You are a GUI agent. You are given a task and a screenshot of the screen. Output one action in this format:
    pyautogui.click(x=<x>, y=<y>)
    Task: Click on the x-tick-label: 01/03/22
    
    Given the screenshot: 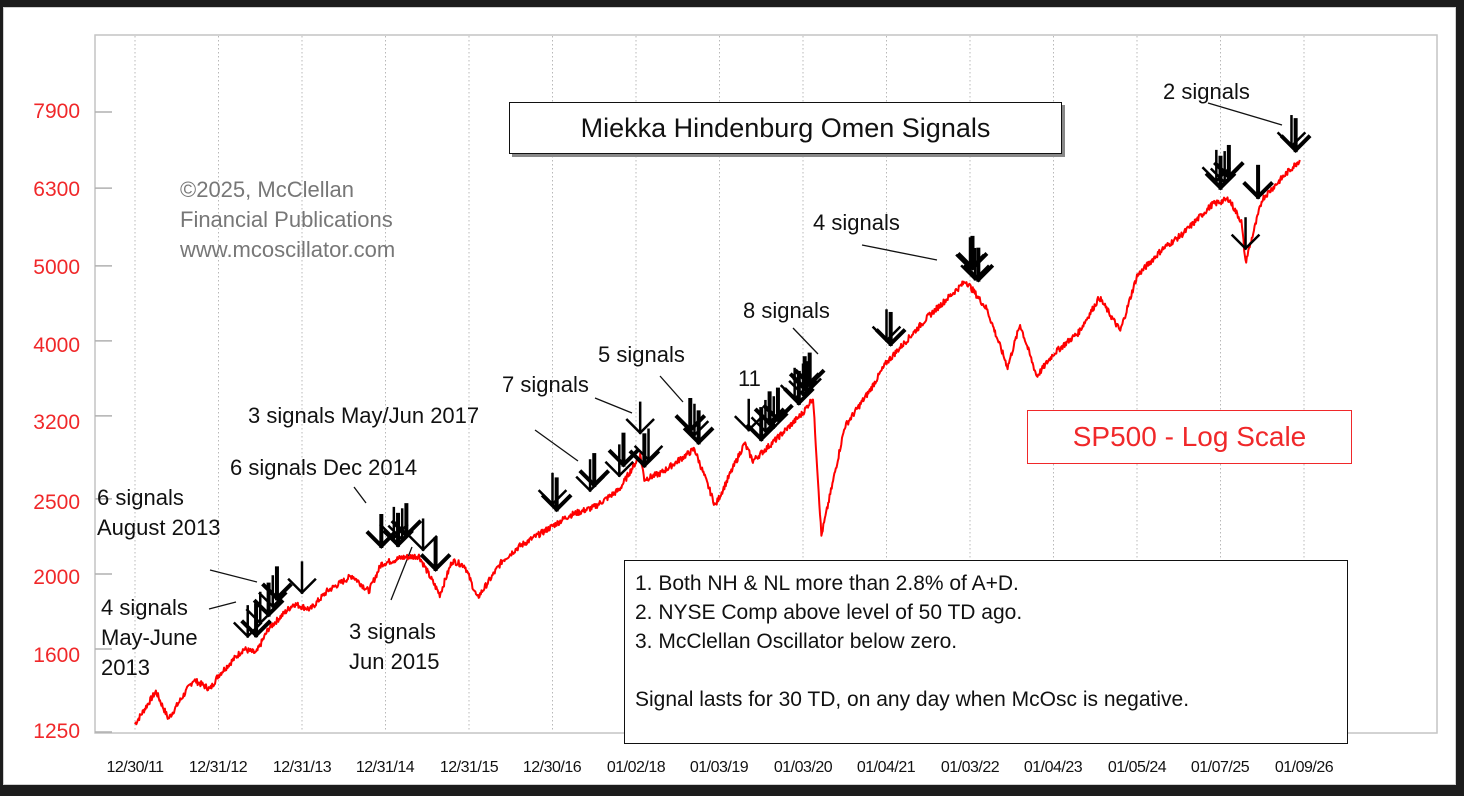 What is the action you would take?
    pyautogui.click(x=970, y=767)
    